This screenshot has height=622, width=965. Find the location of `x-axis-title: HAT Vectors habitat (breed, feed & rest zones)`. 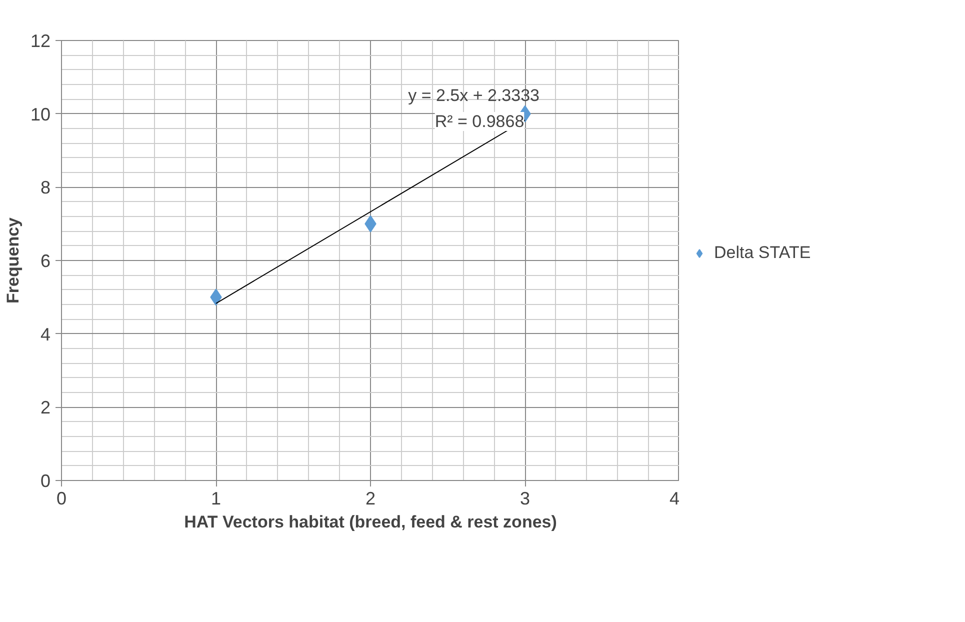

x-axis-title: HAT Vectors habitat (breed, feed & rest zones) is located at coordinates (370, 522).